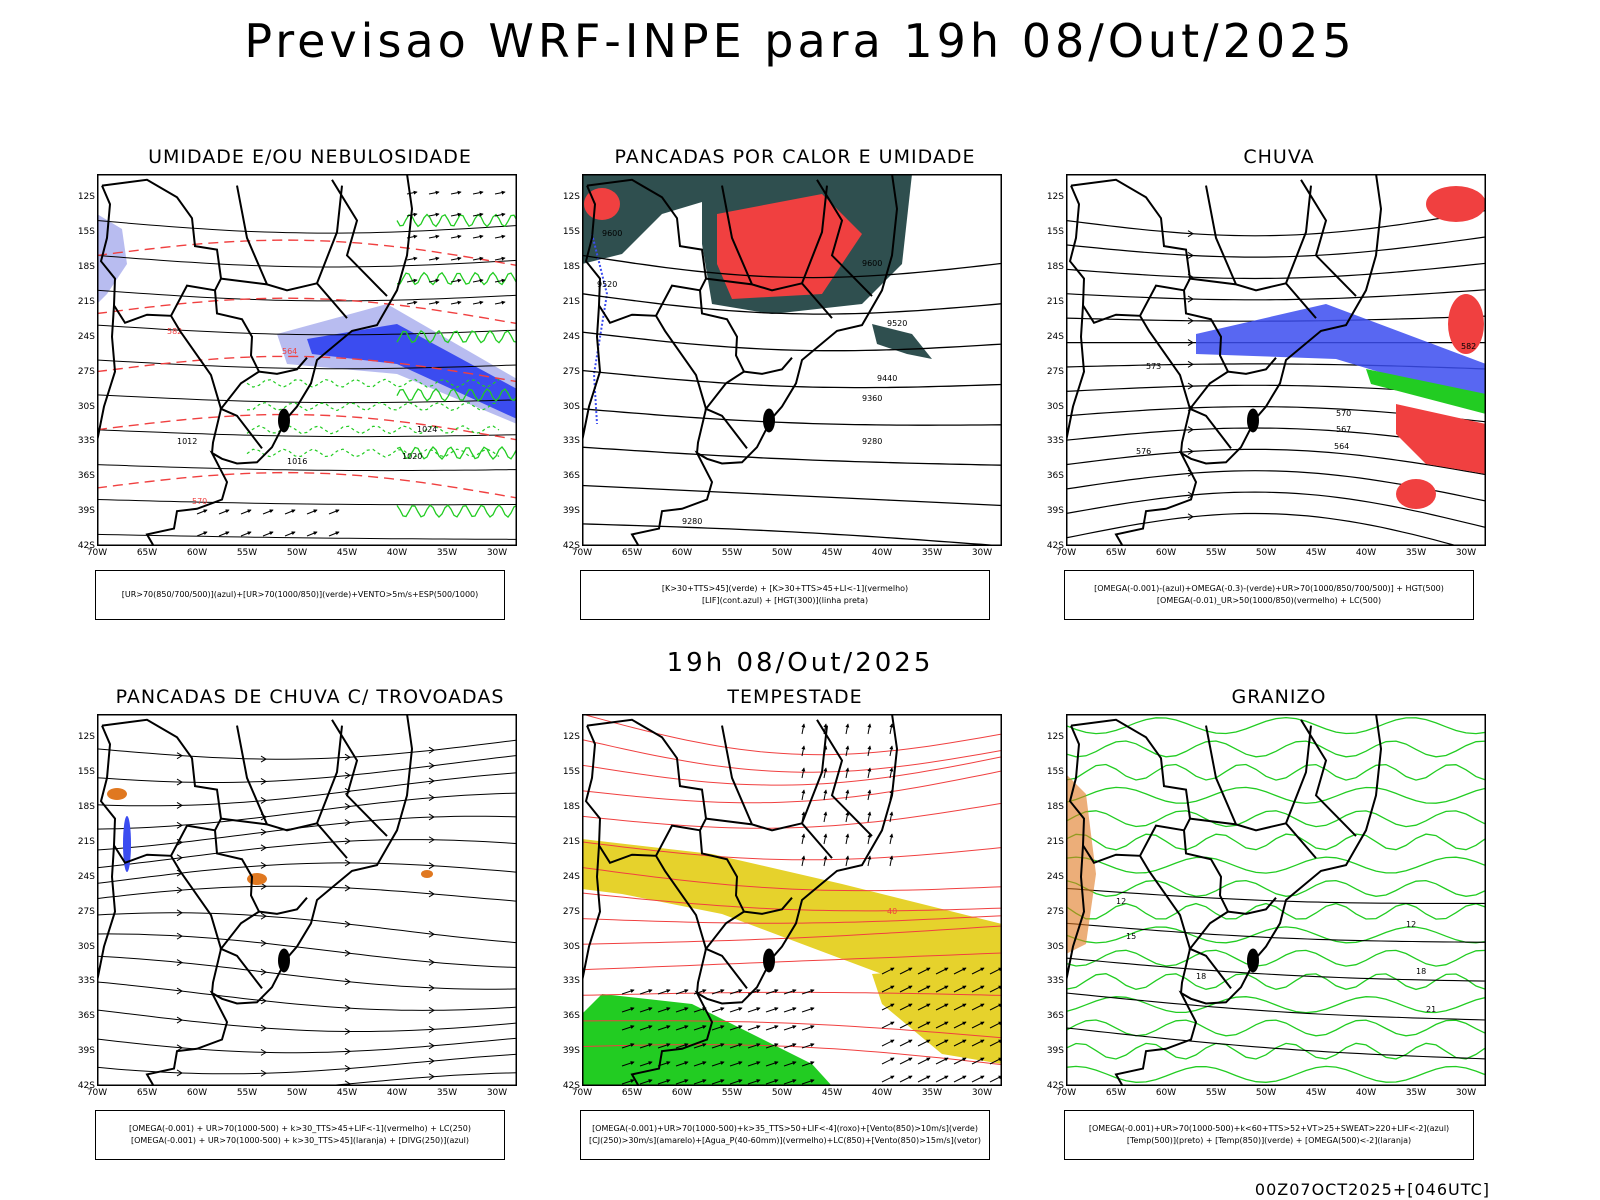 This screenshot has width=1600, height=1200. Describe the element at coordinates (86, 232) in the screenshot. I see `lat-tick-label: 15S` at that location.